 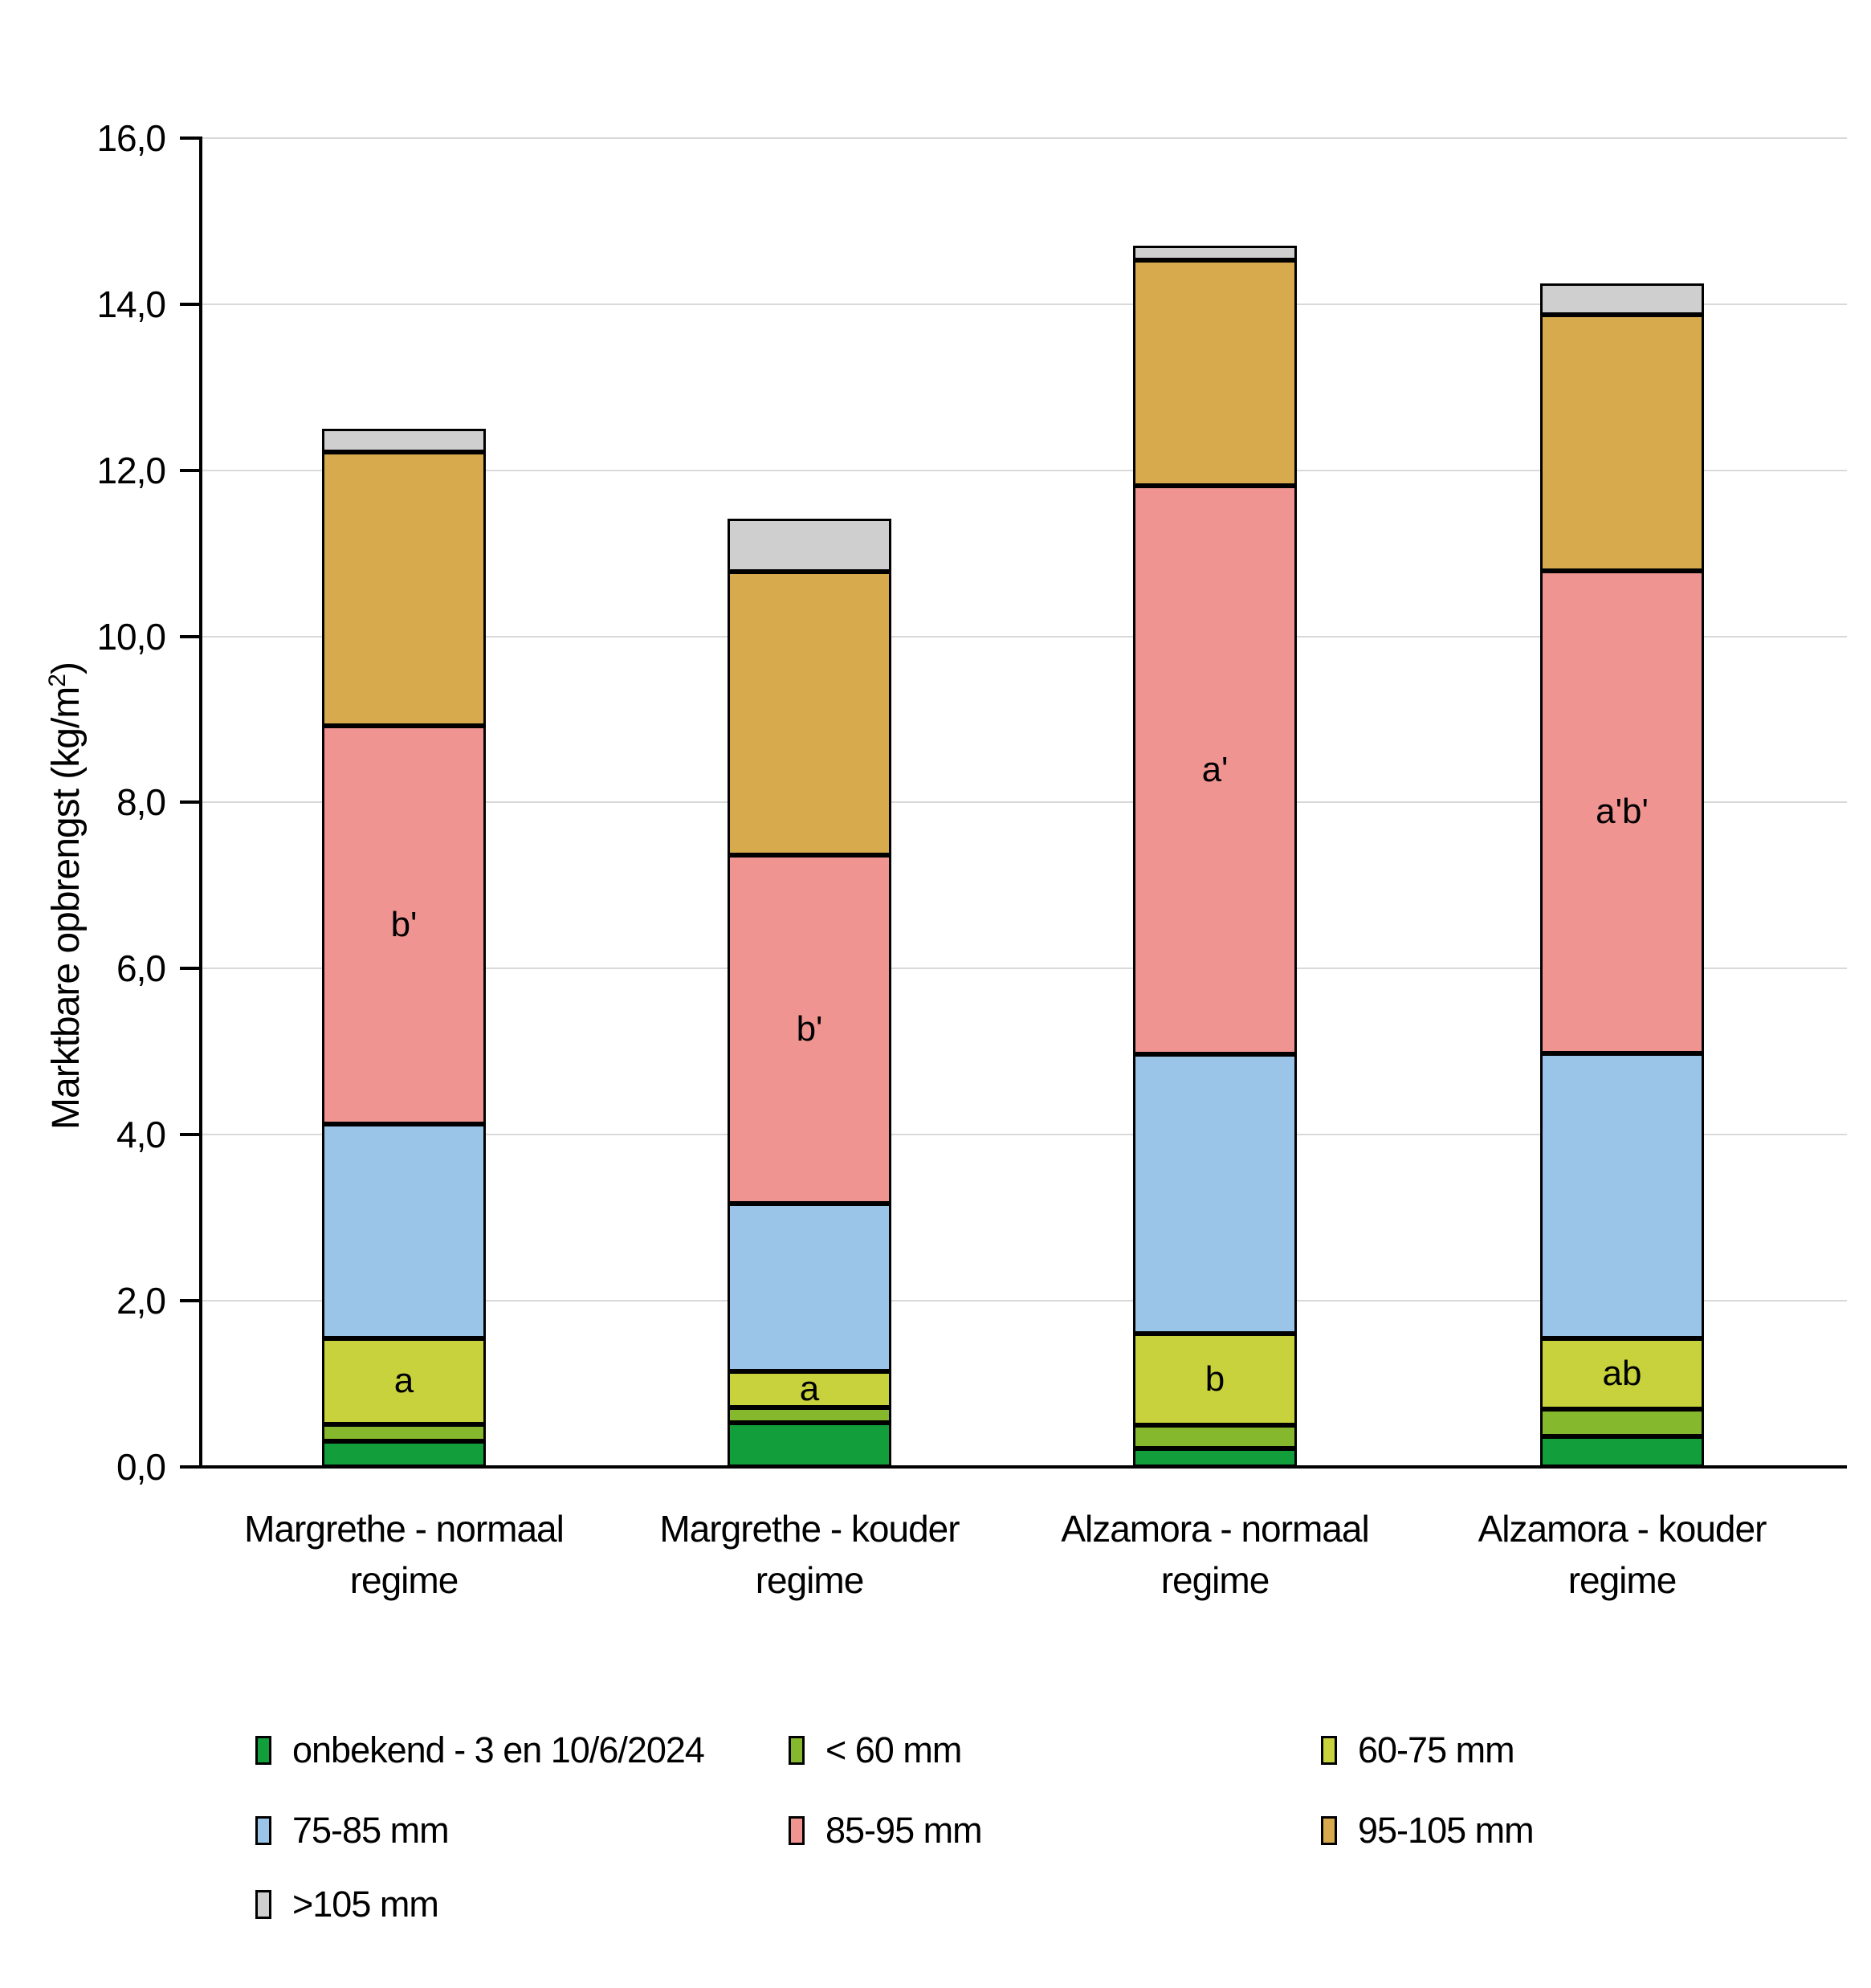 What do you see at coordinates (904, 1830) in the screenshot?
I see `legend-label: 85-95 mm` at bounding box center [904, 1830].